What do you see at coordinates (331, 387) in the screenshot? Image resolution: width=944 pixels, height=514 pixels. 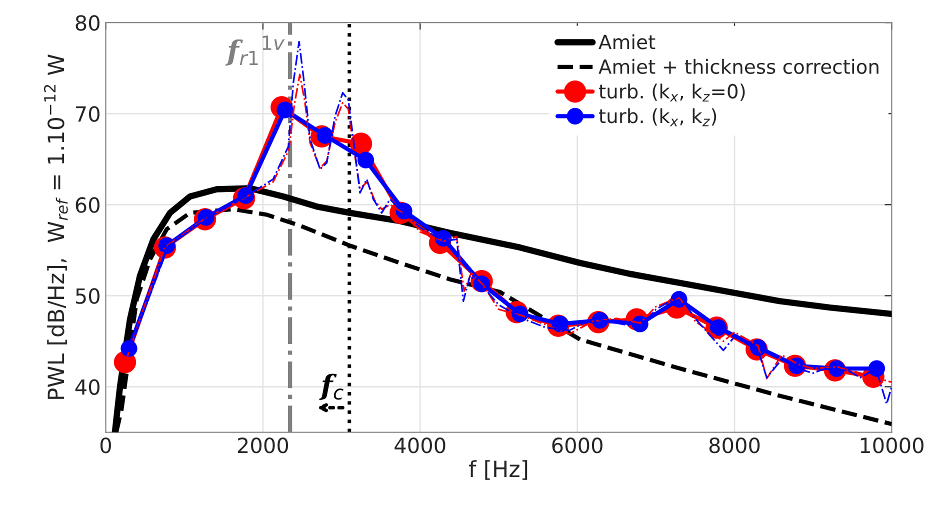 I see `ref-line-label: f$_{c}$` at bounding box center [331, 387].